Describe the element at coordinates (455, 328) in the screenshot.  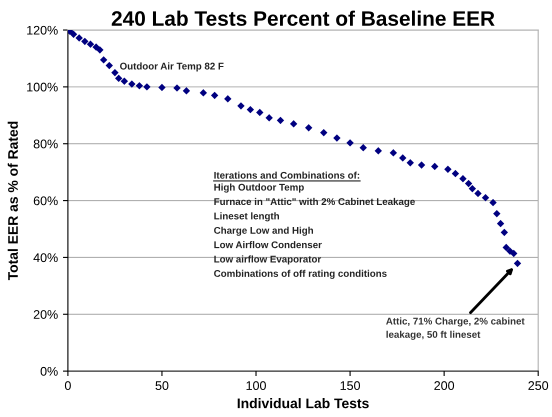
I see `annotation: Attic, 71% Charge, 2% cabinet leakage, 50 ft lineset` at that location.